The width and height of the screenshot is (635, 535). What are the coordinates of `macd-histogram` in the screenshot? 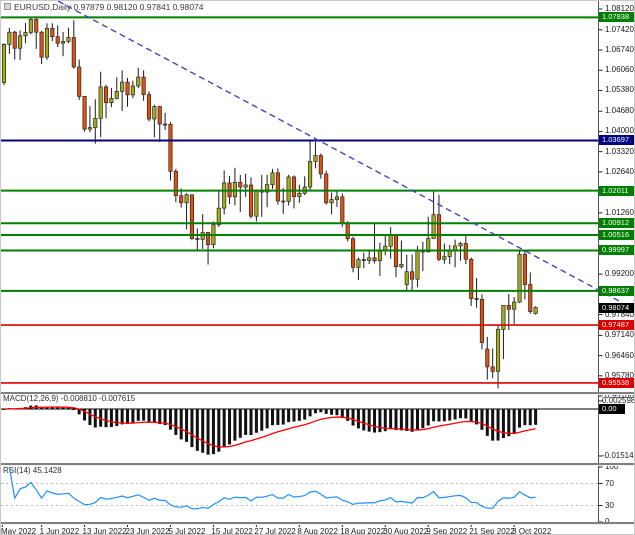 It's located at (270, 430).